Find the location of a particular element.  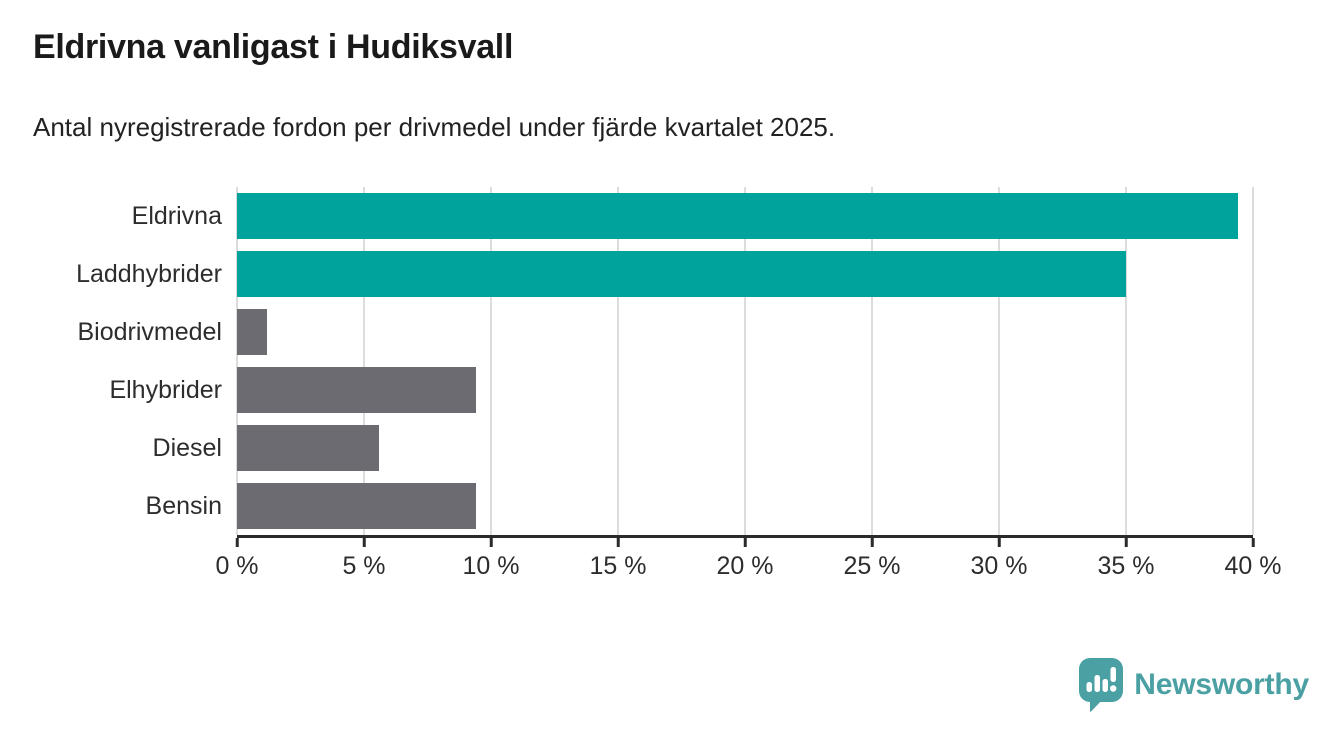

axis-tick-label: 25 % is located at coordinates (872, 566).